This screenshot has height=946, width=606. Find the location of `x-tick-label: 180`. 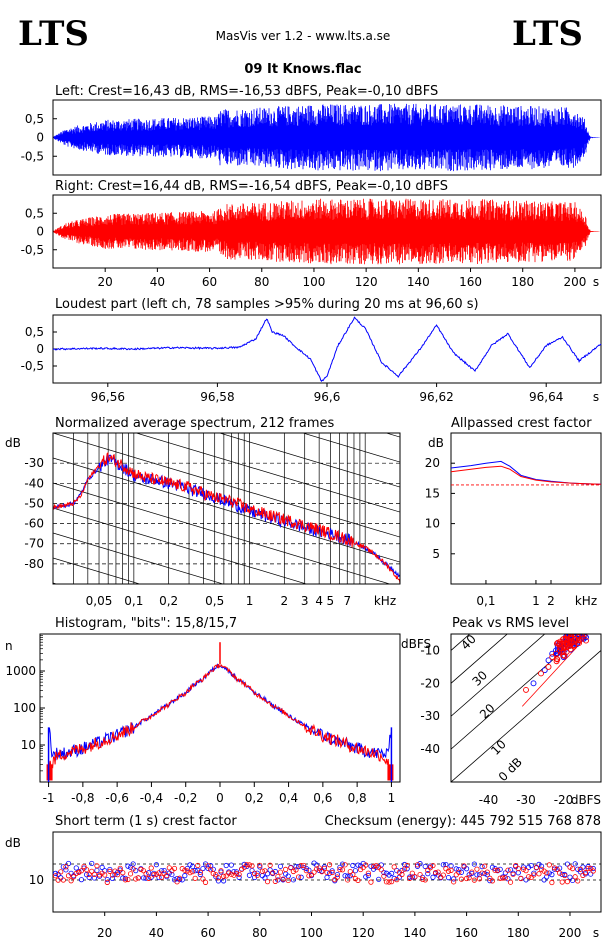

x-tick-label: 180 is located at coordinates (518, 933).